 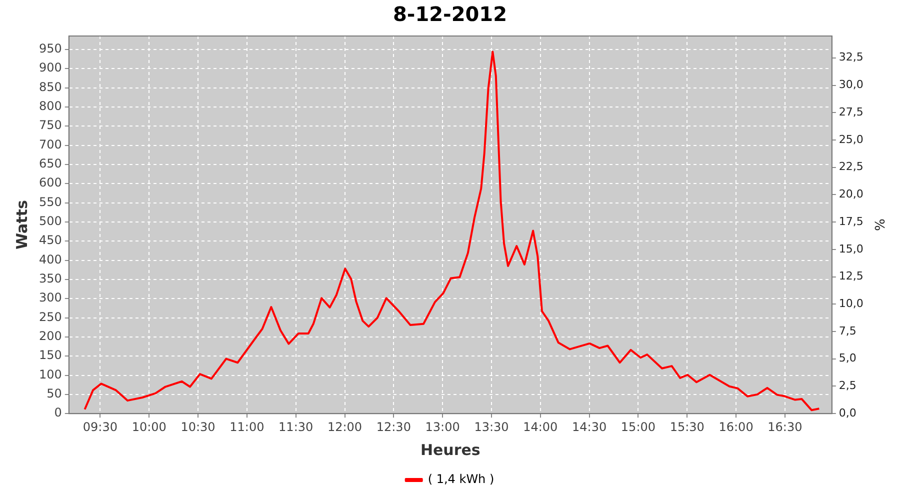 What do you see at coordinates (50, 279) in the screenshot?
I see `y-tick-label: 350` at bounding box center [50, 279].